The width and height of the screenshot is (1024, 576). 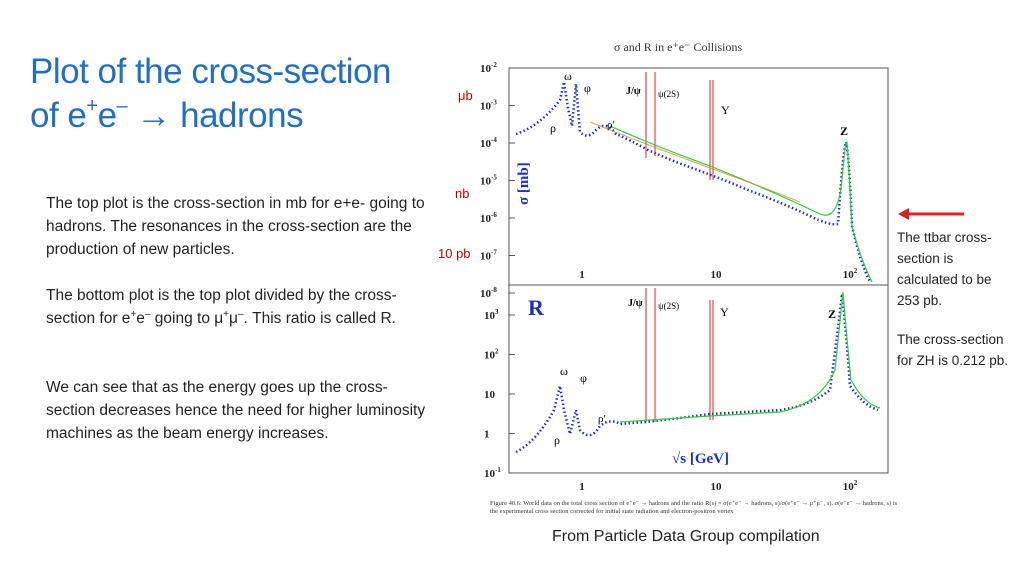 I want to click on para-text: . This ratio is called R., so click(x=319, y=318).